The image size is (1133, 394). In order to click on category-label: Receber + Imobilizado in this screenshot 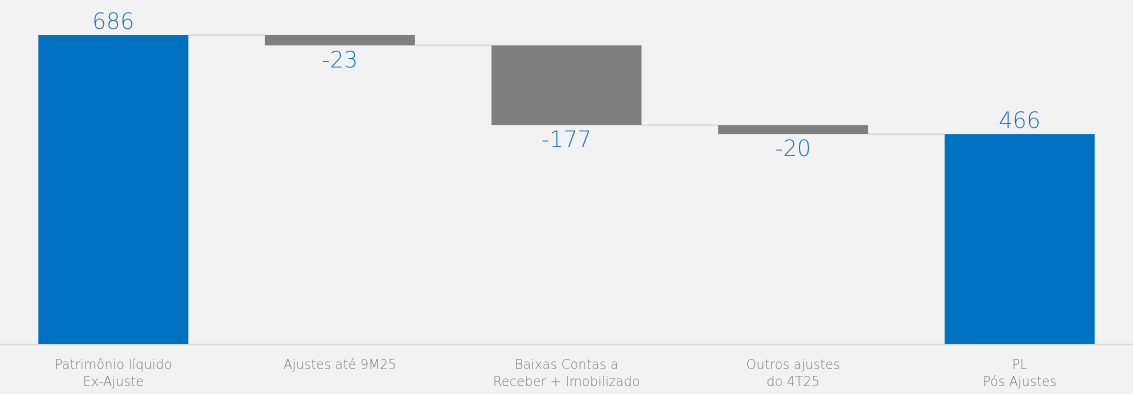, I will do `click(566, 382)`.